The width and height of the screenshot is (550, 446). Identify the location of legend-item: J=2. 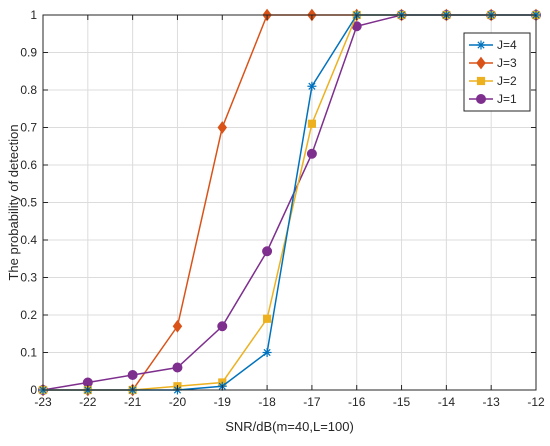
(493, 81).